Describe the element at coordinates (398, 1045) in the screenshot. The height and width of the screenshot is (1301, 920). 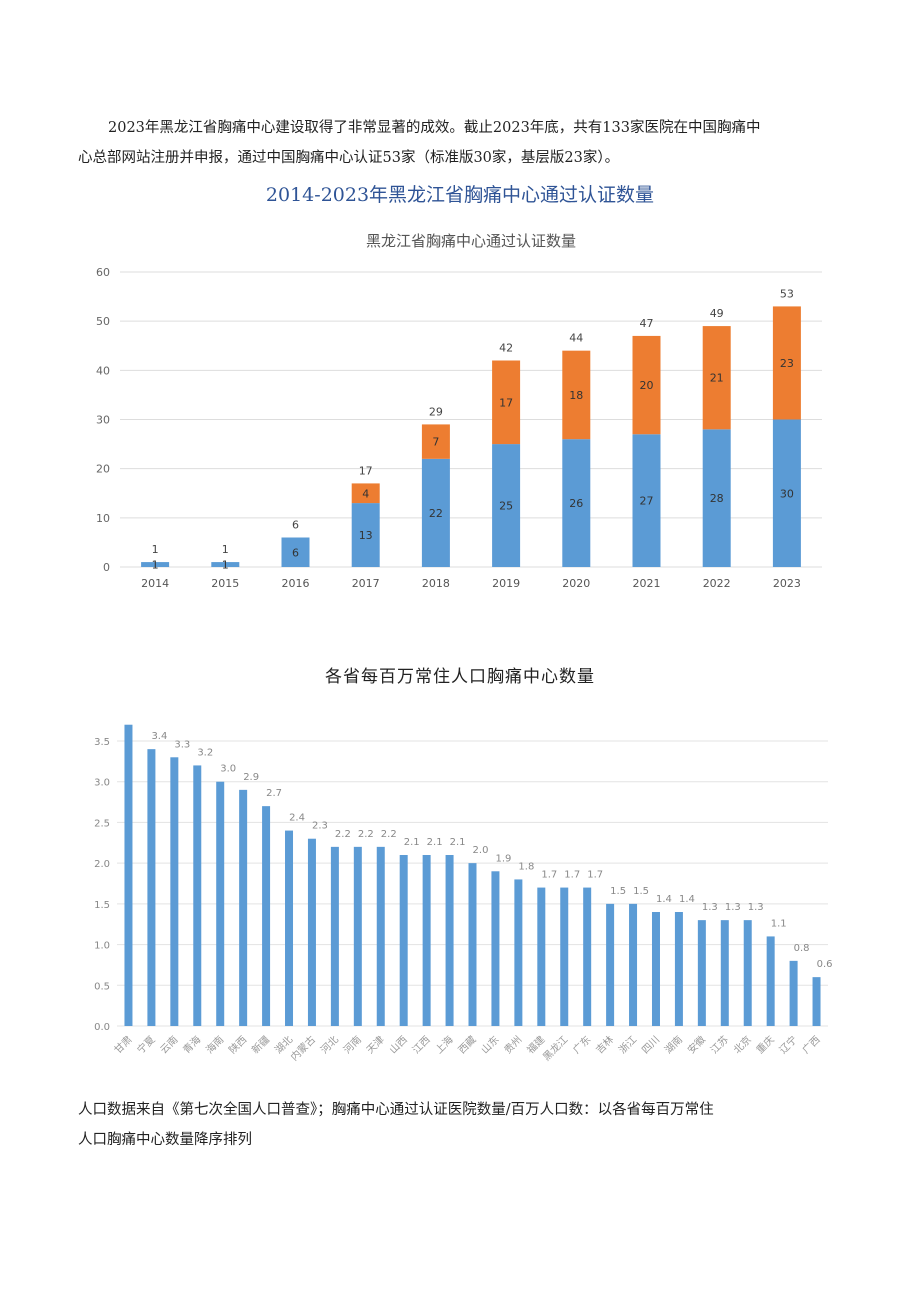
I see `x-tick-label: 山西` at that location.